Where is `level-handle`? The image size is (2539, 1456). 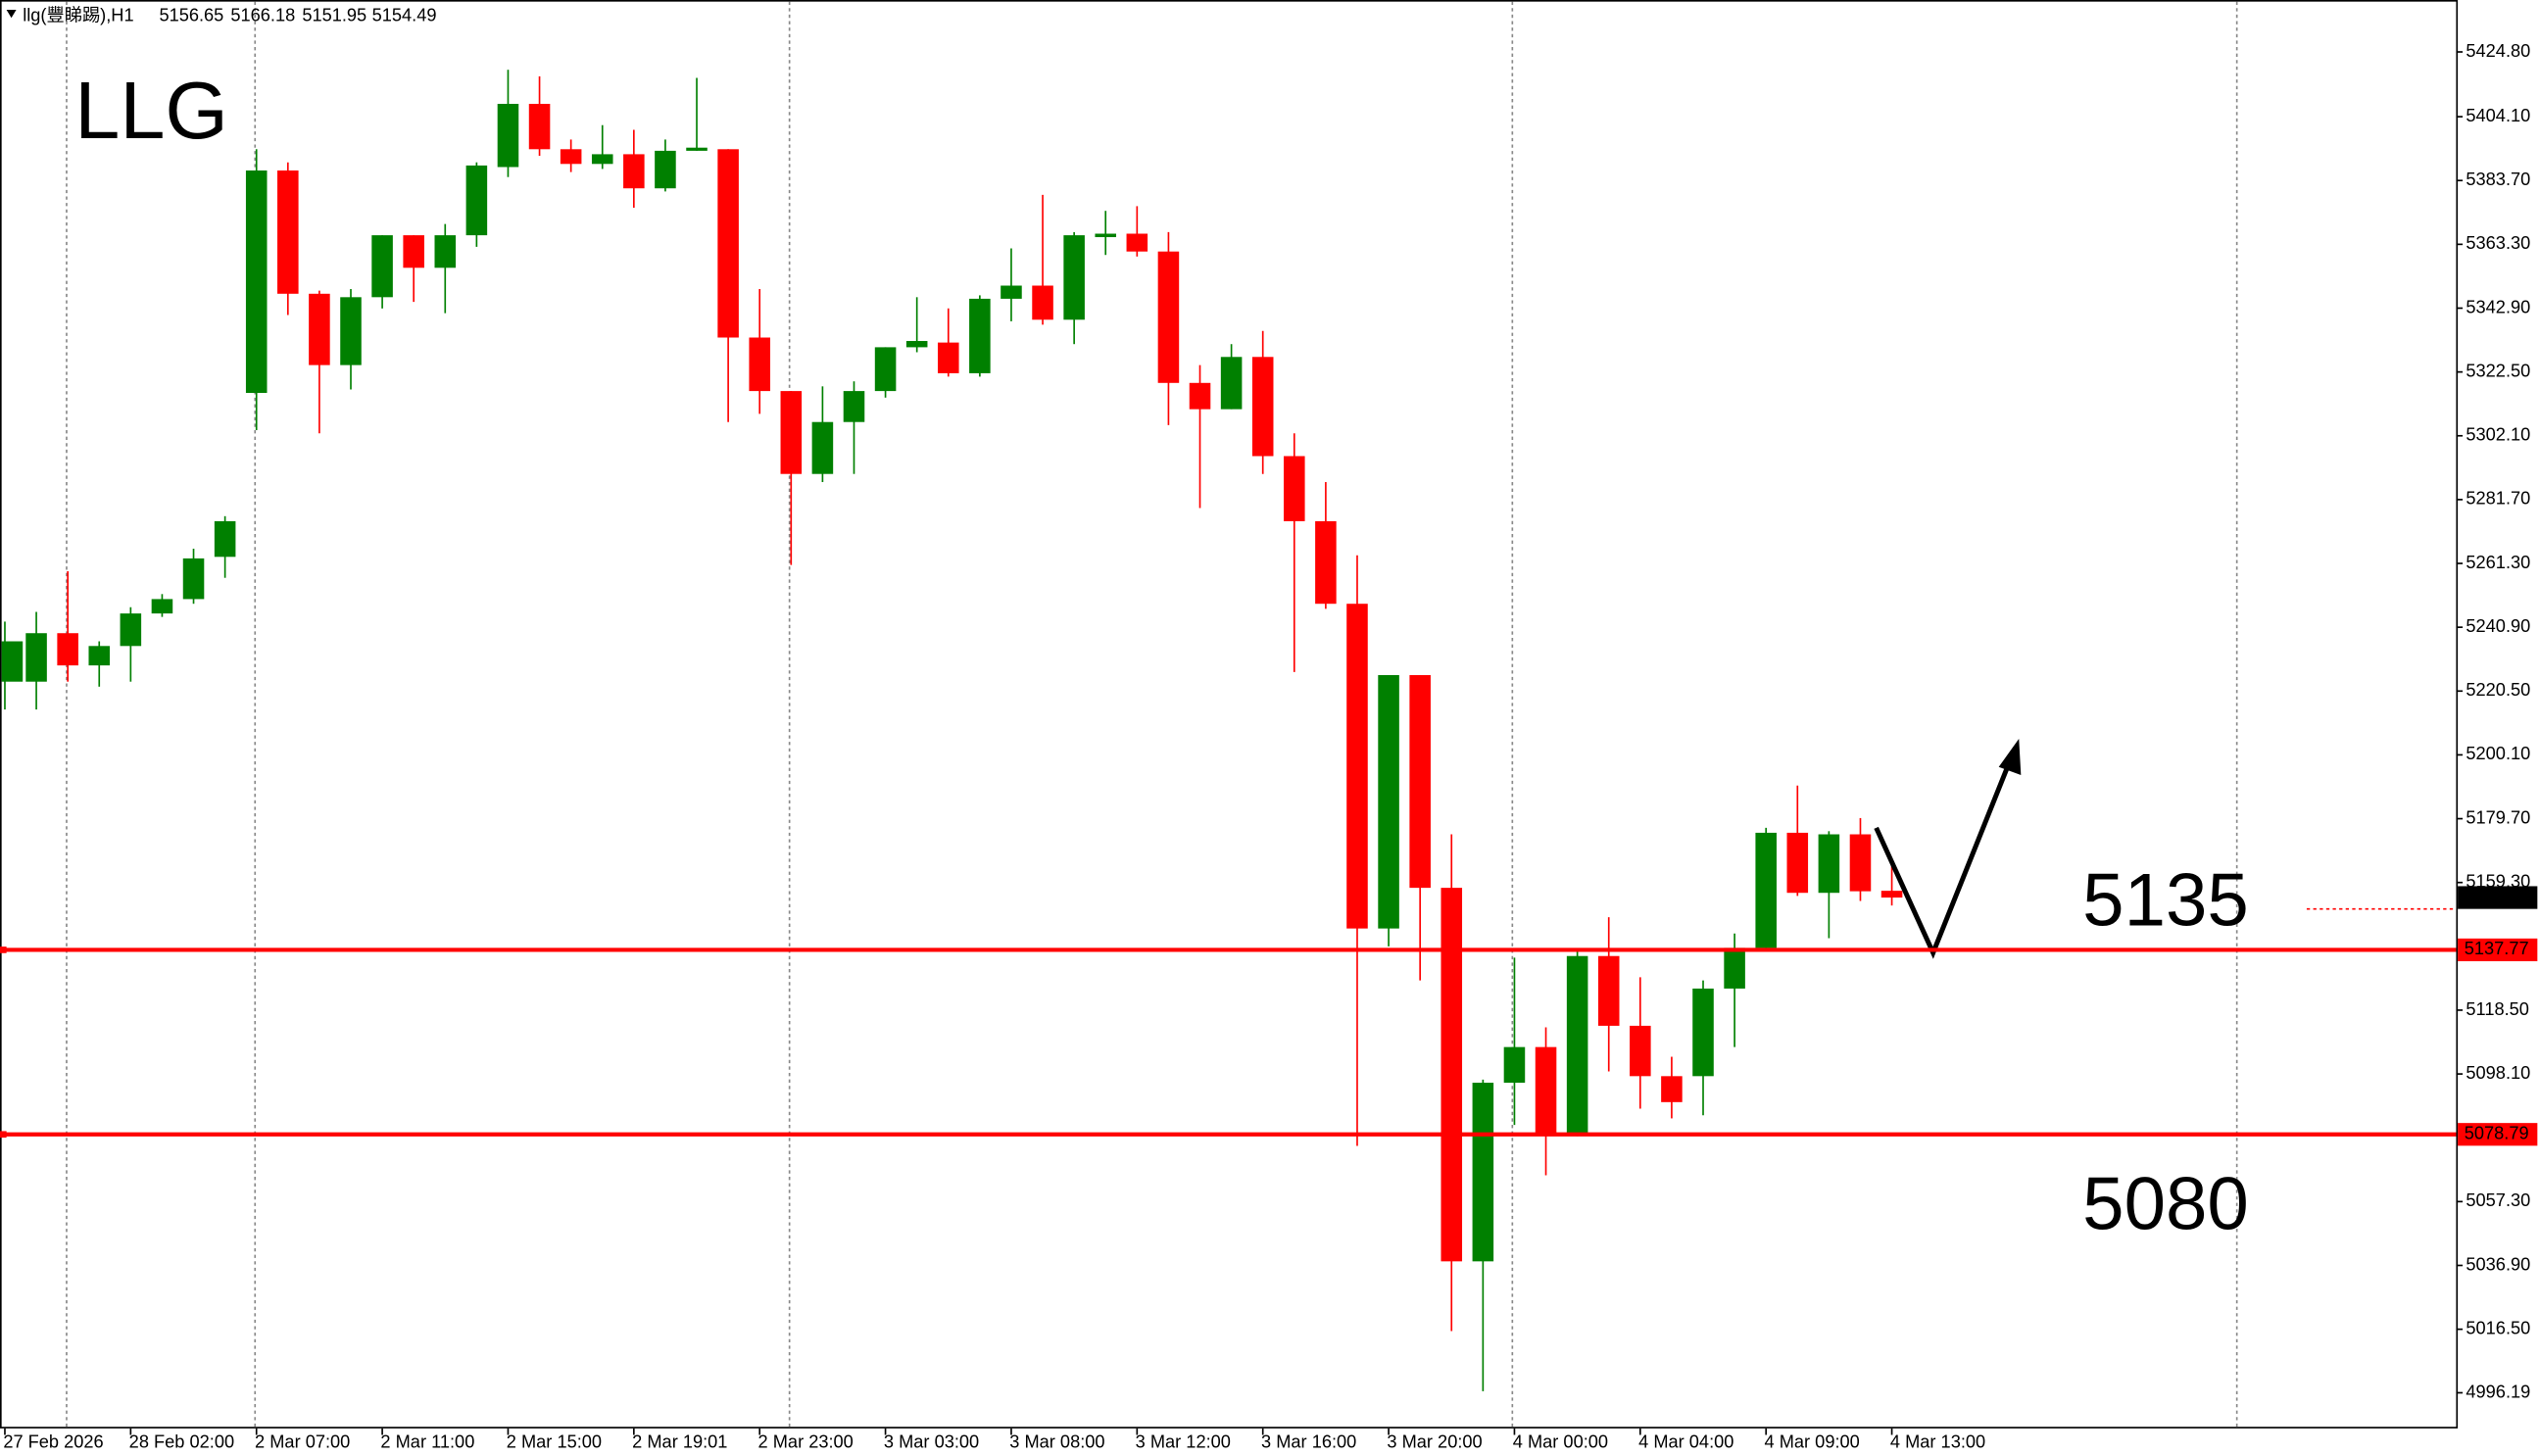
level-handle is located at coordinates (4, 1135).